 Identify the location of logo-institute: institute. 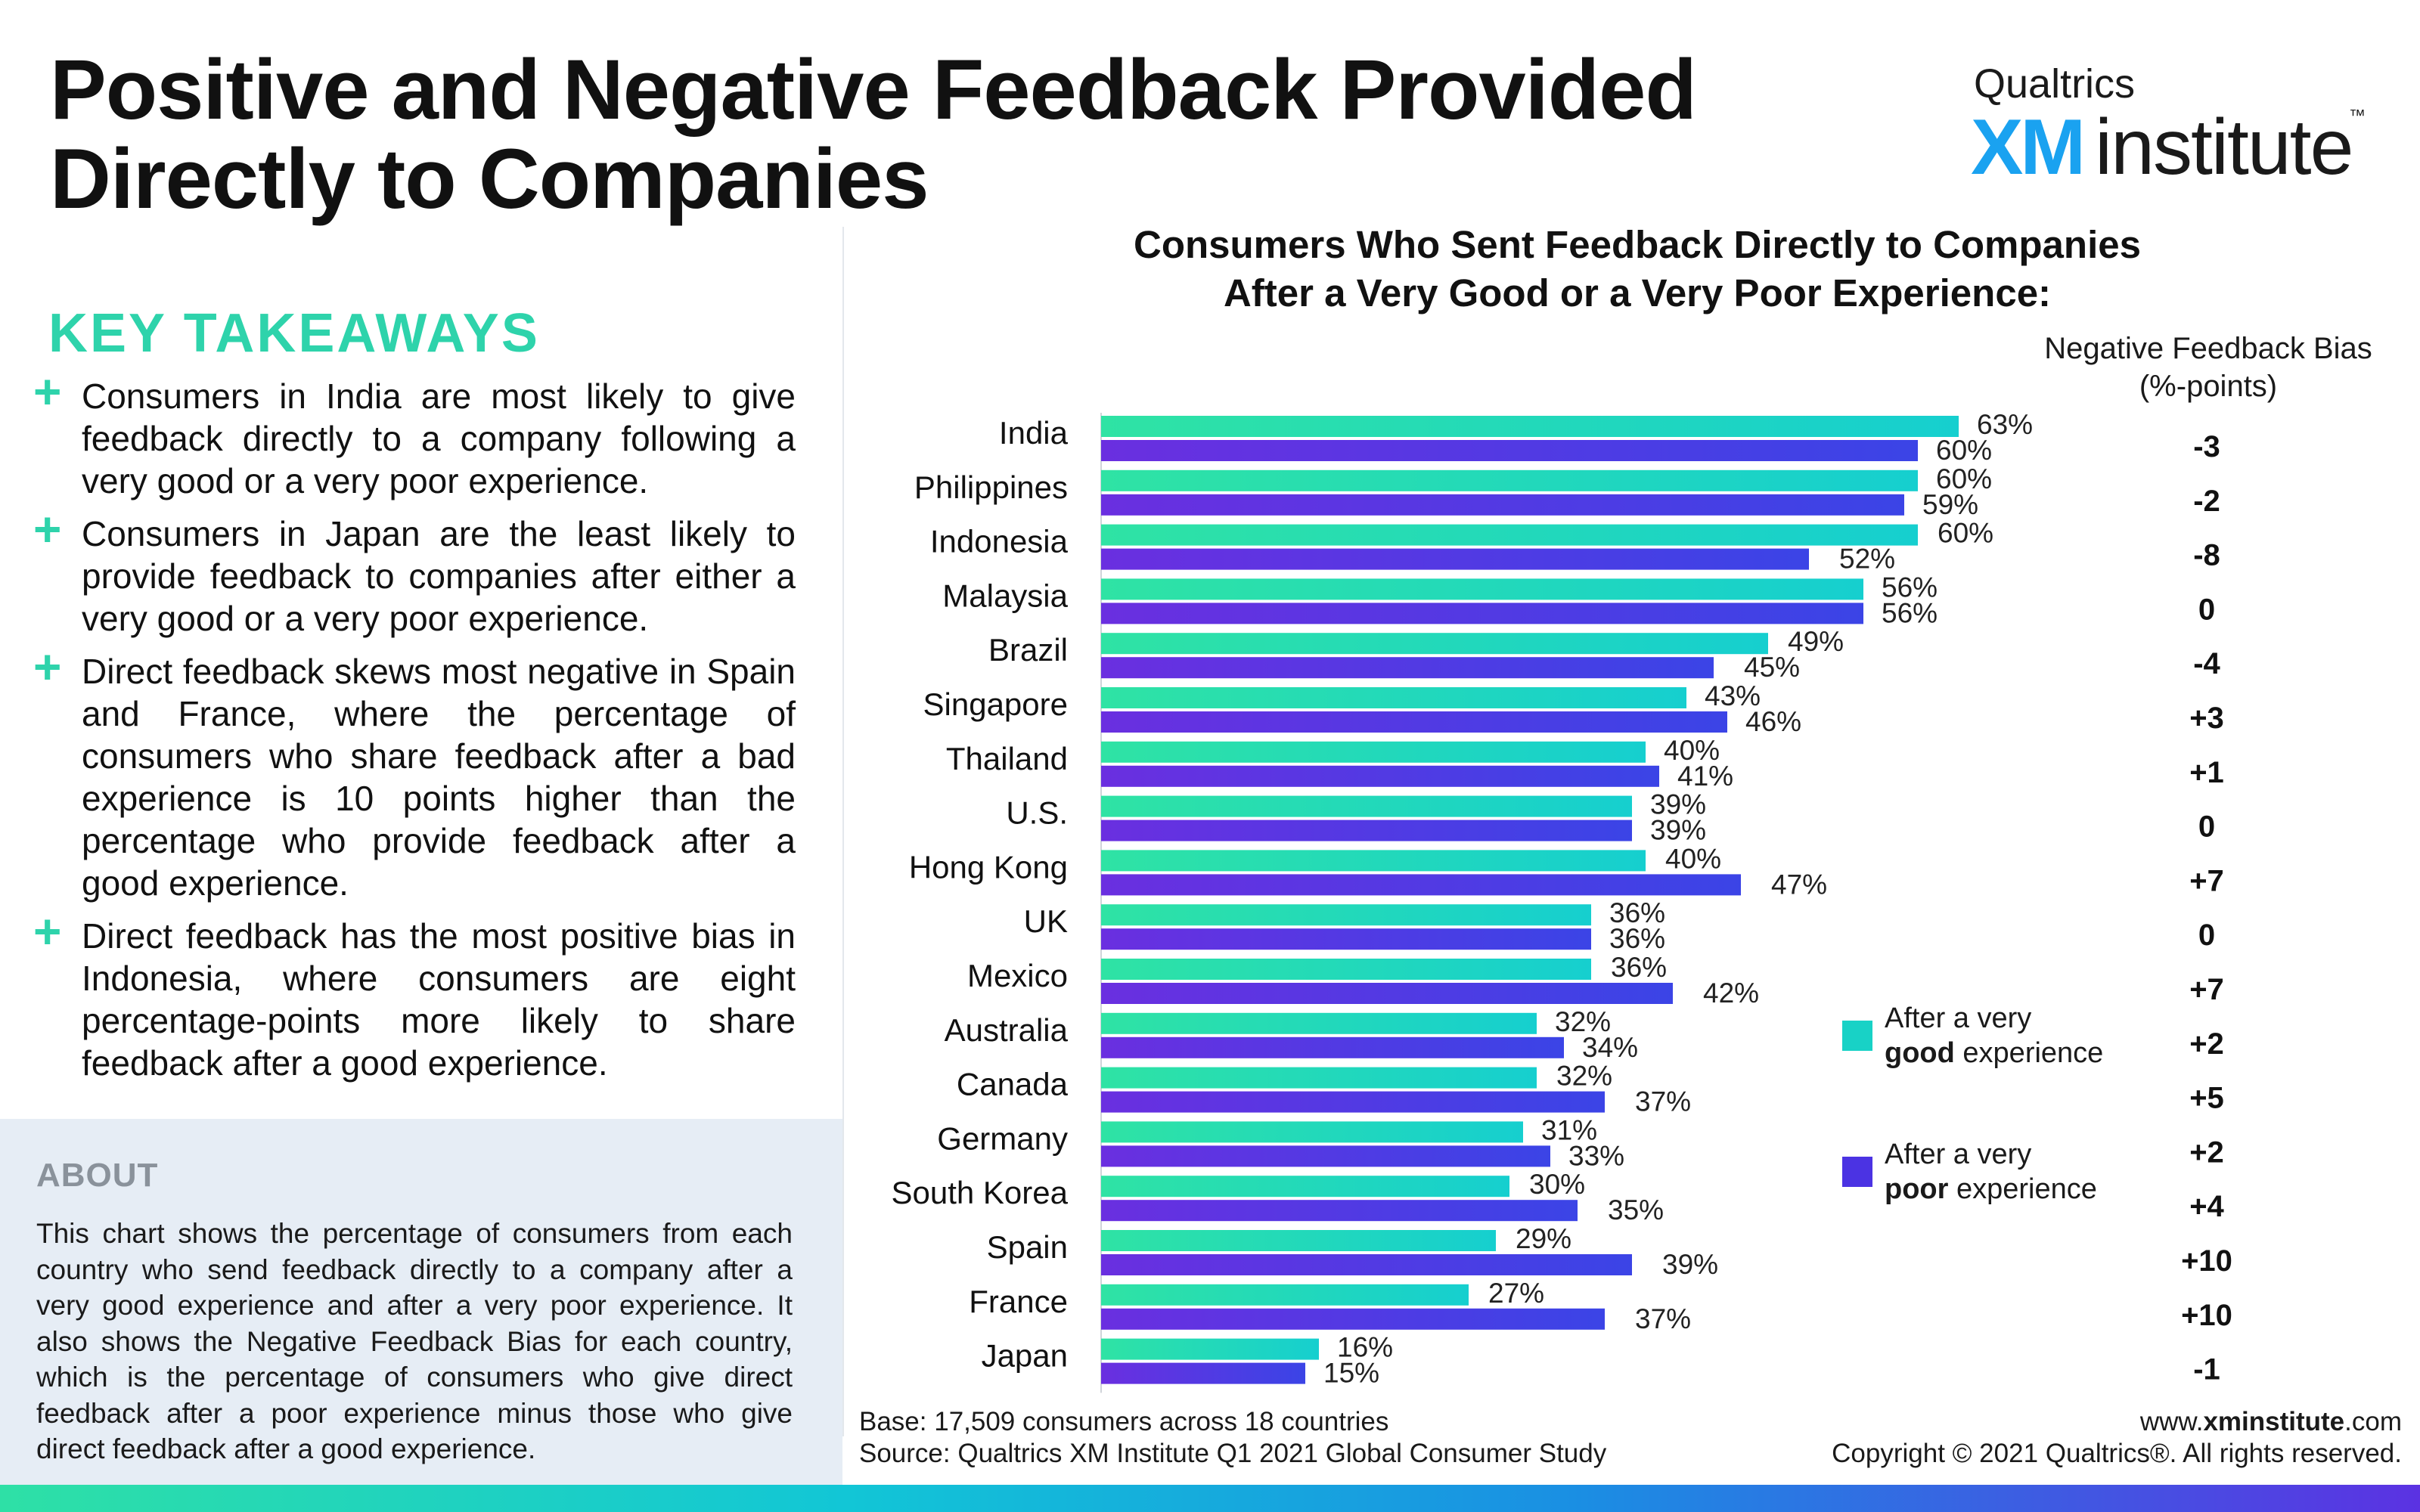
(2224, 147).